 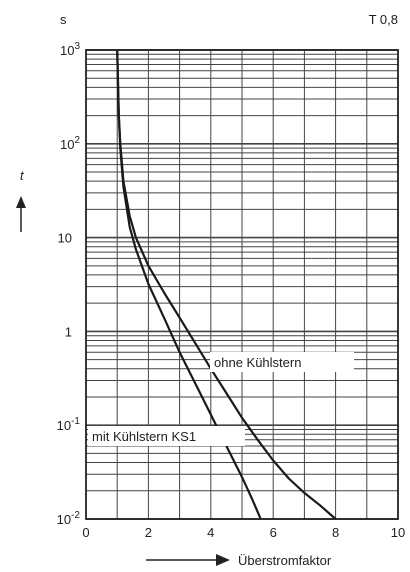 What do you see at coordinates (65, 238) in the screenshot?
I see `y-tick-label: 10` at bounding box center [65, 238].